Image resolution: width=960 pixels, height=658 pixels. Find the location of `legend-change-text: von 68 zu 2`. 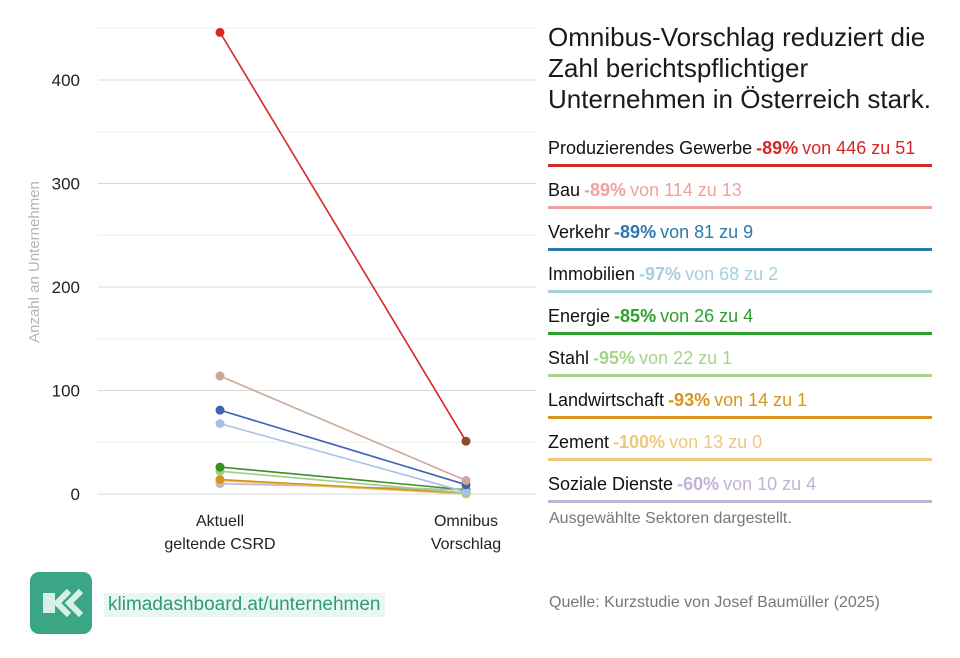

legend-change-text: von 68 zu 2 is located at coordinates (732, 274).